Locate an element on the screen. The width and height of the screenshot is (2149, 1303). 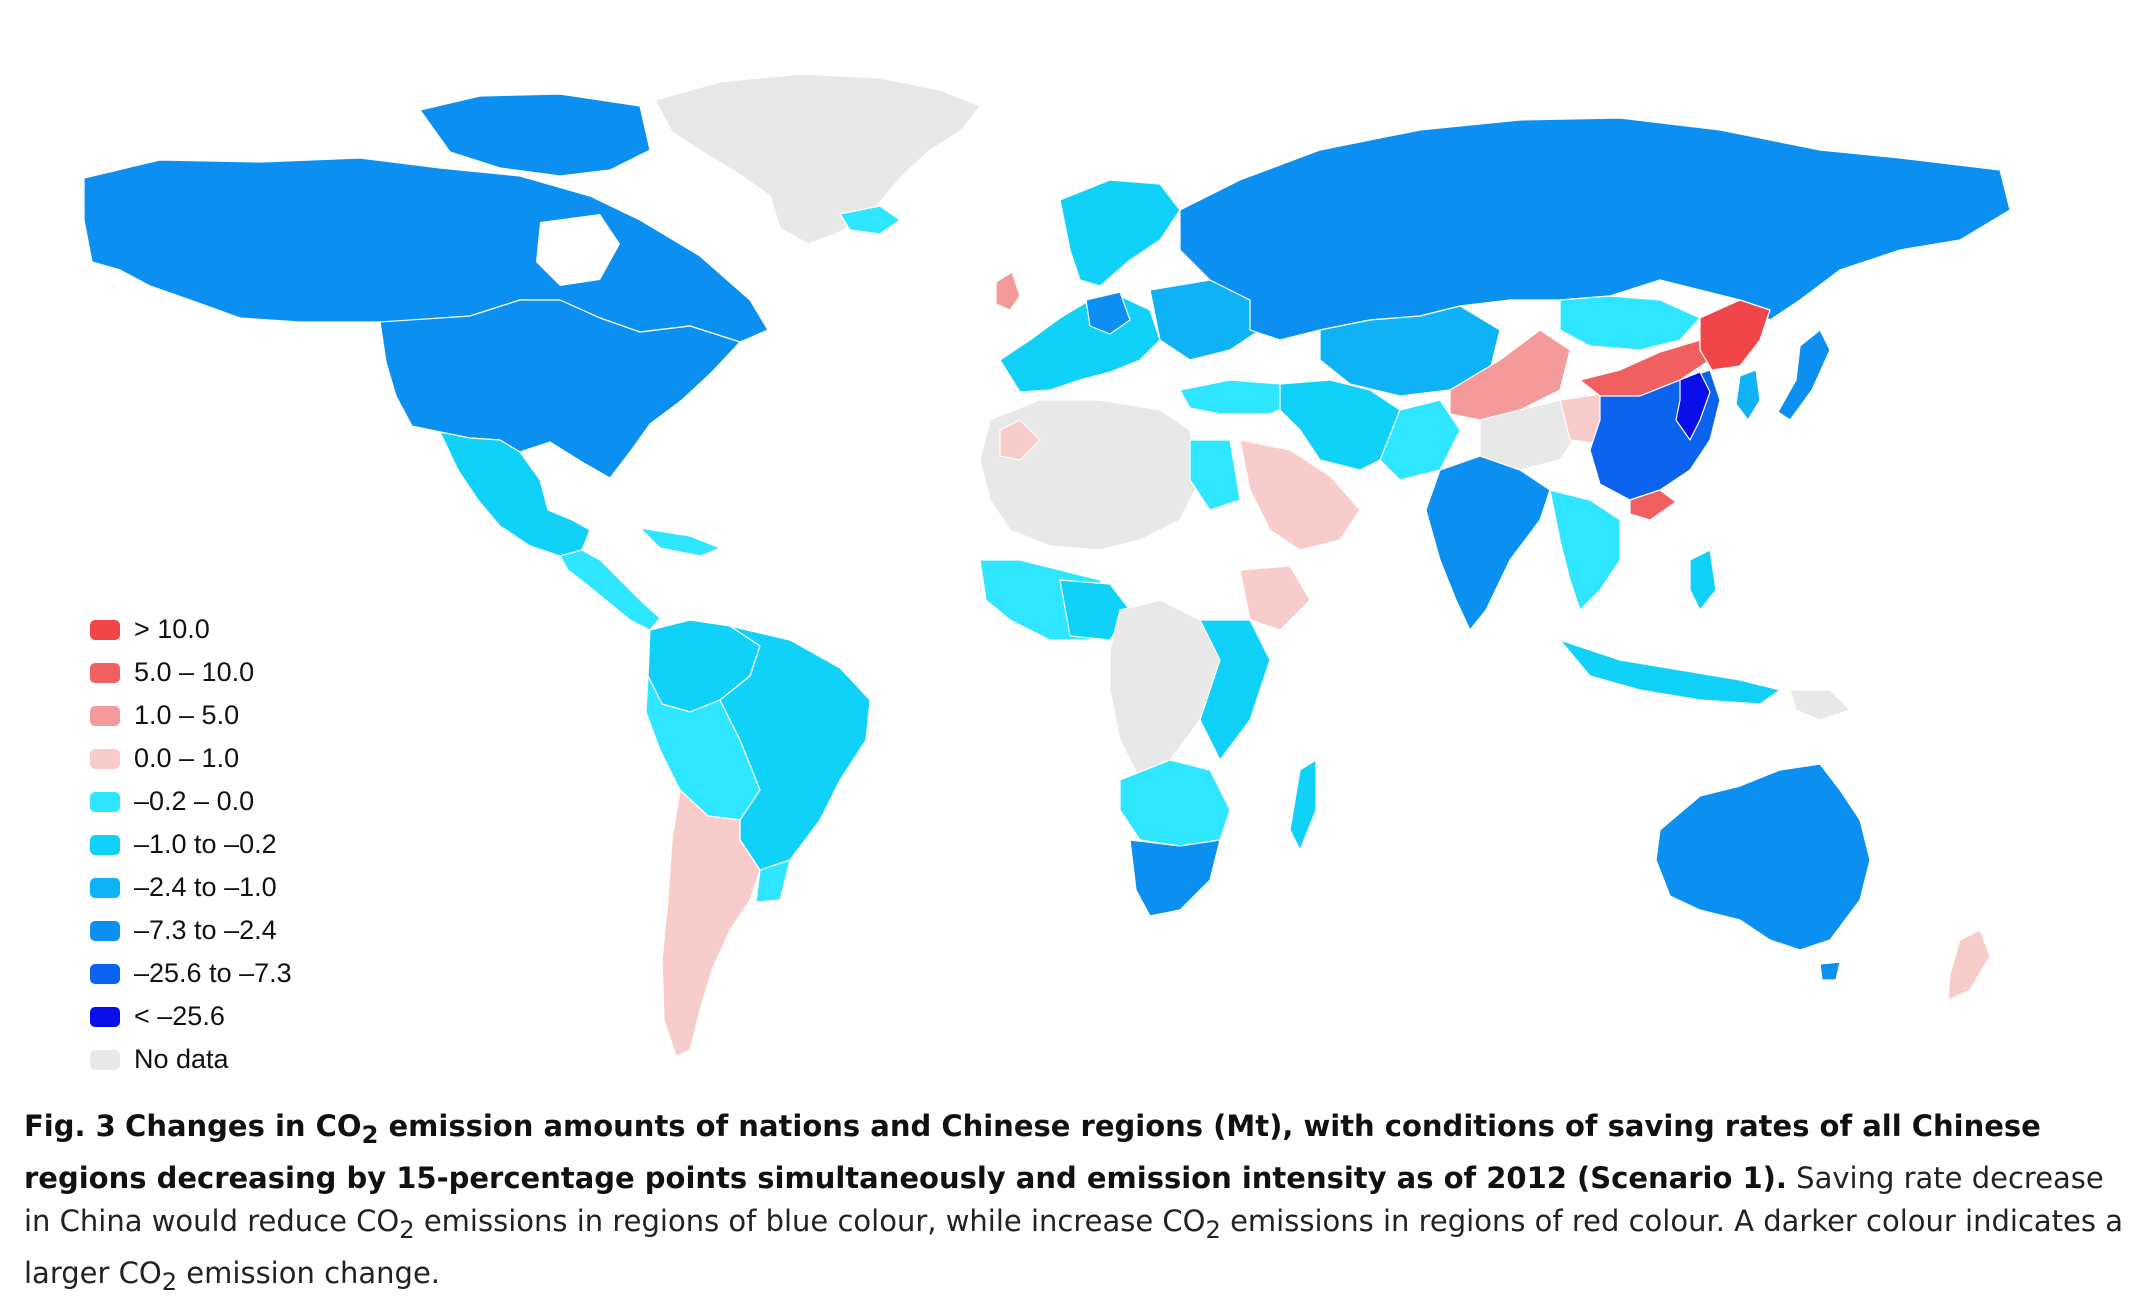
region-china-shandong is located at coordinates (1693, 406).